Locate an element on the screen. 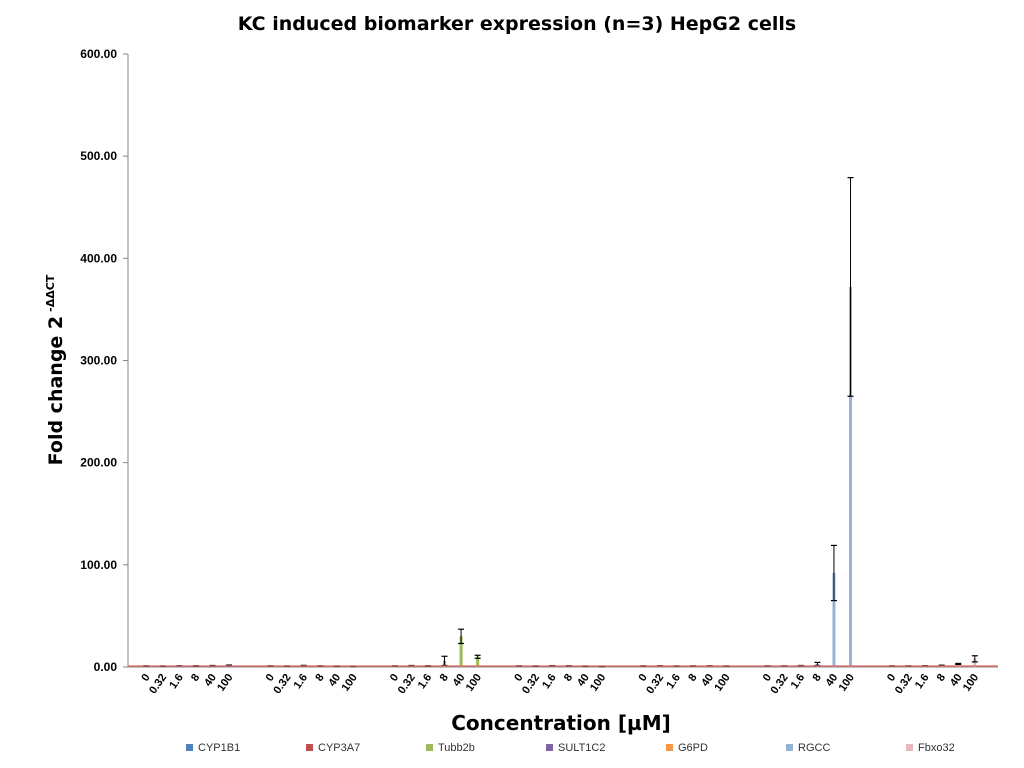 The height and width of the screenshot is (768, 1024). y-tick-label: 300.00 is located at coordinates (98, 361).